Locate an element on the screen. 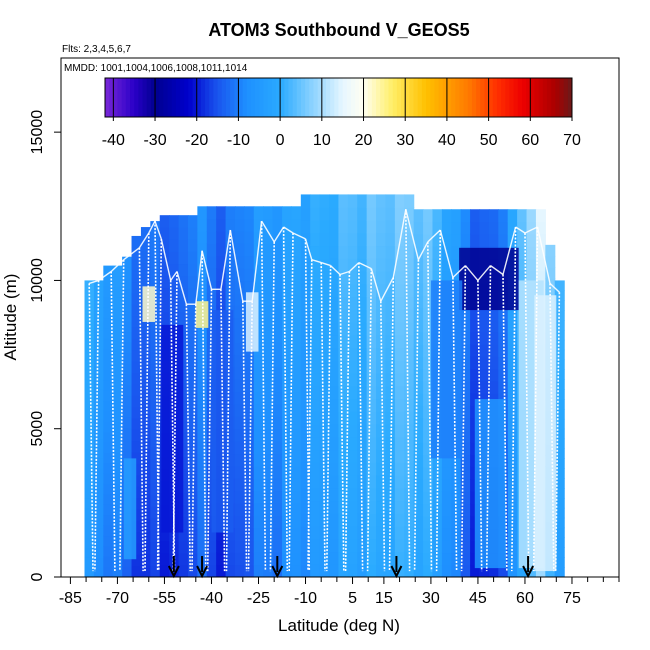 The width and height of the screenshot is (650, 650). x-tick-label: 15 is located at coordinates (384, 598).